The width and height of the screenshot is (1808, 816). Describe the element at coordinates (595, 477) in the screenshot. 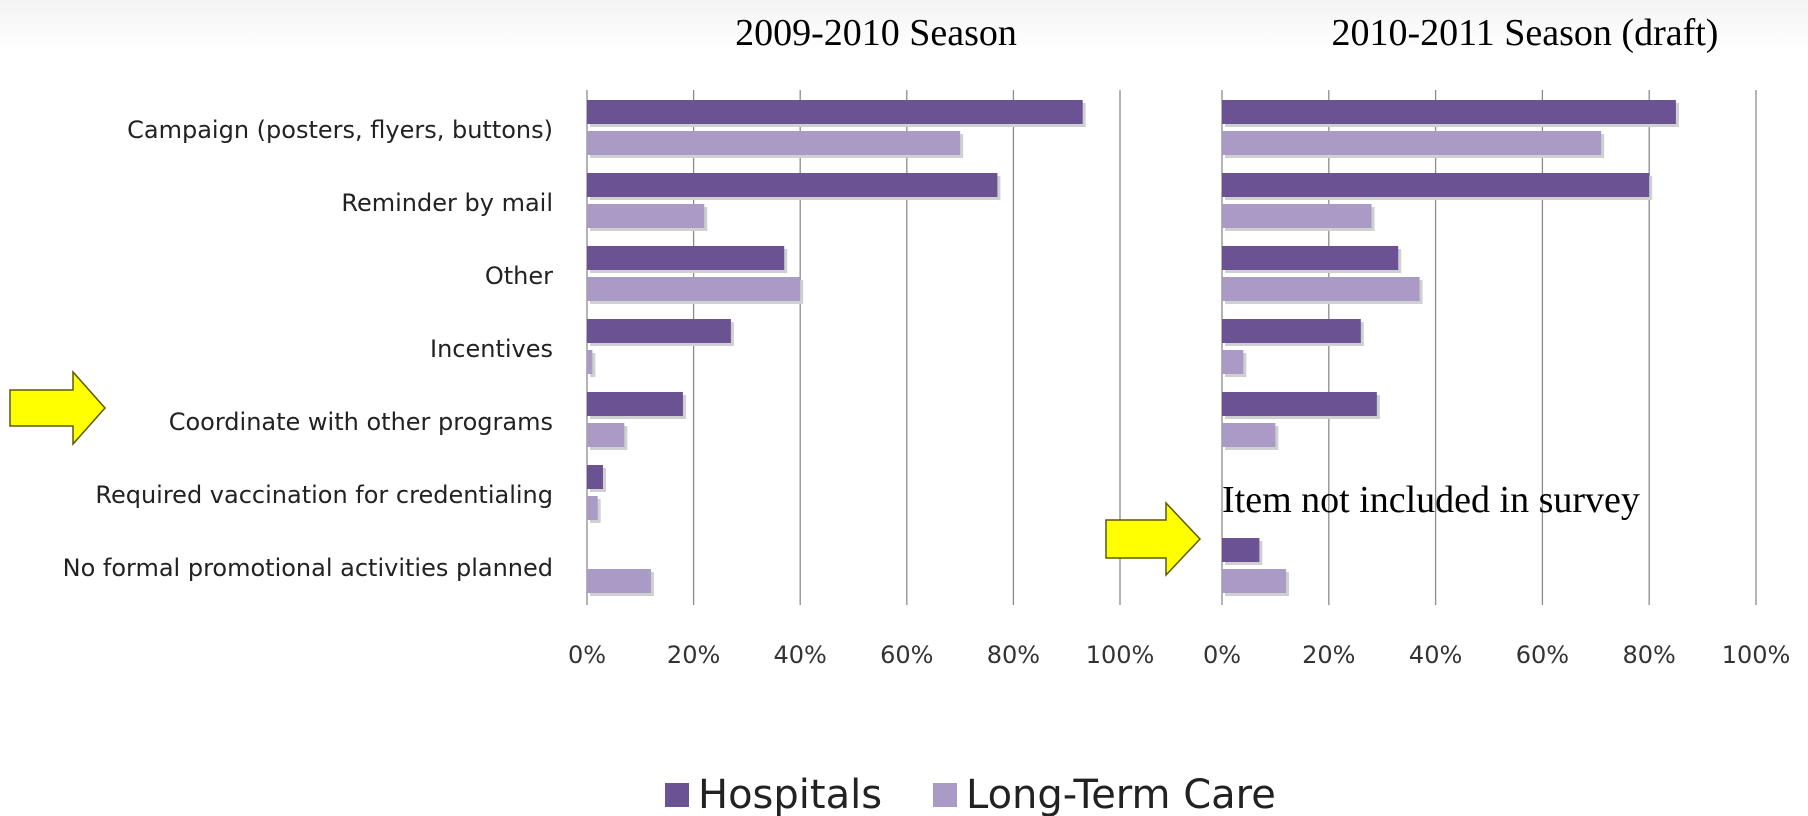

I see `bar-hospitals-required-vaccination-for-credentialing` at that location.